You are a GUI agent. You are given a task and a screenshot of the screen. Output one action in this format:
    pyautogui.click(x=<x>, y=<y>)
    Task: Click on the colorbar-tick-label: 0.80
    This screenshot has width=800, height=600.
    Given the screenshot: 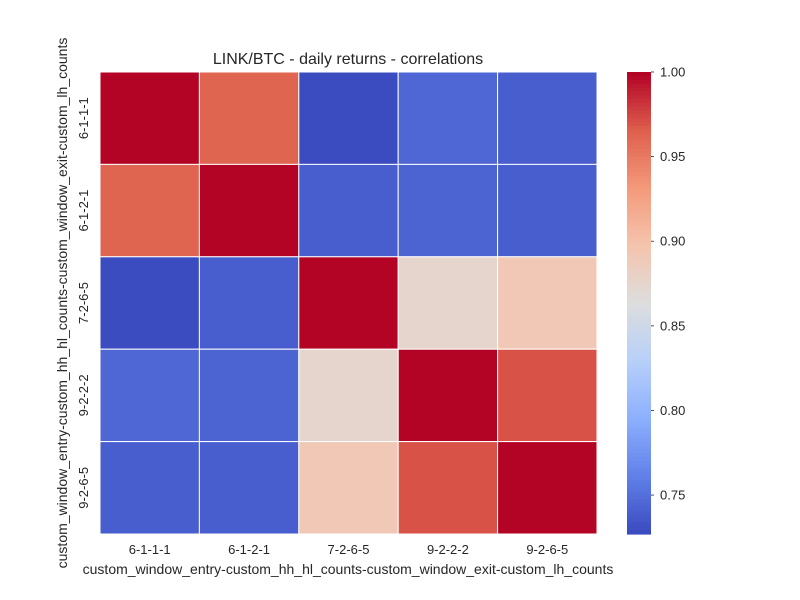 What is the action you would take?
    pyautogui.click(x=672, y=410)
    